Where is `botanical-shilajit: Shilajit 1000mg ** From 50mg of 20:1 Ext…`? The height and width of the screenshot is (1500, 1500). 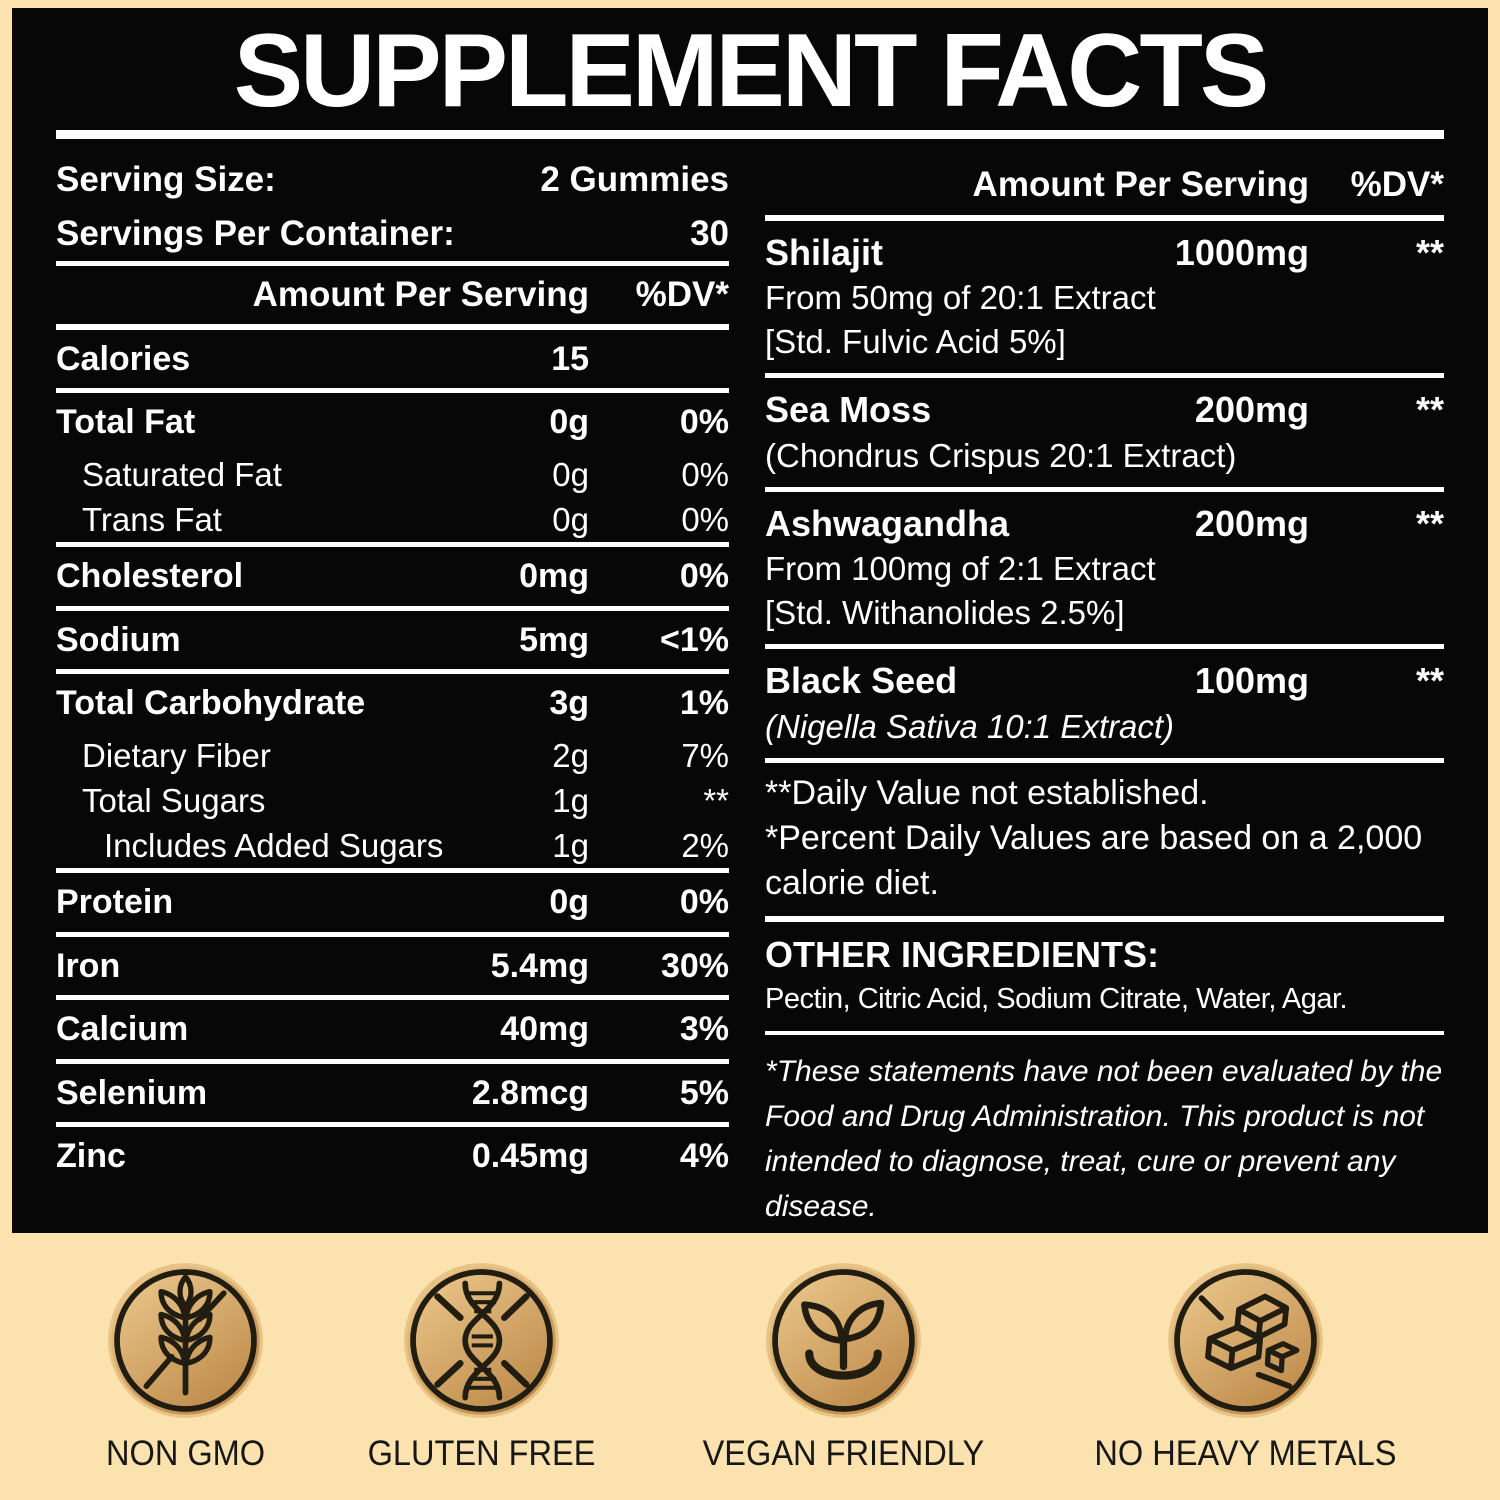 botanical-shilajit: Shilajit 1000mg ** From 50mg of 20:1 Ext… is located at coordinates (1104, 297).